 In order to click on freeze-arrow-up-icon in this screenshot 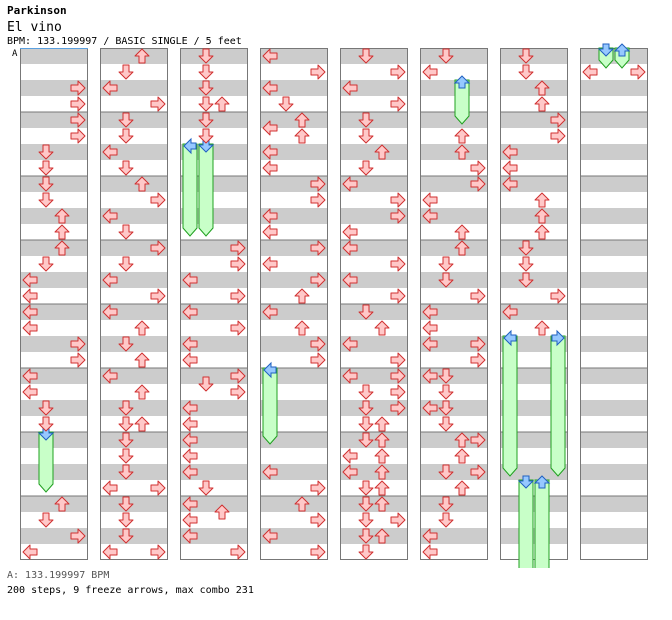, I will do `click(462, 82)`.